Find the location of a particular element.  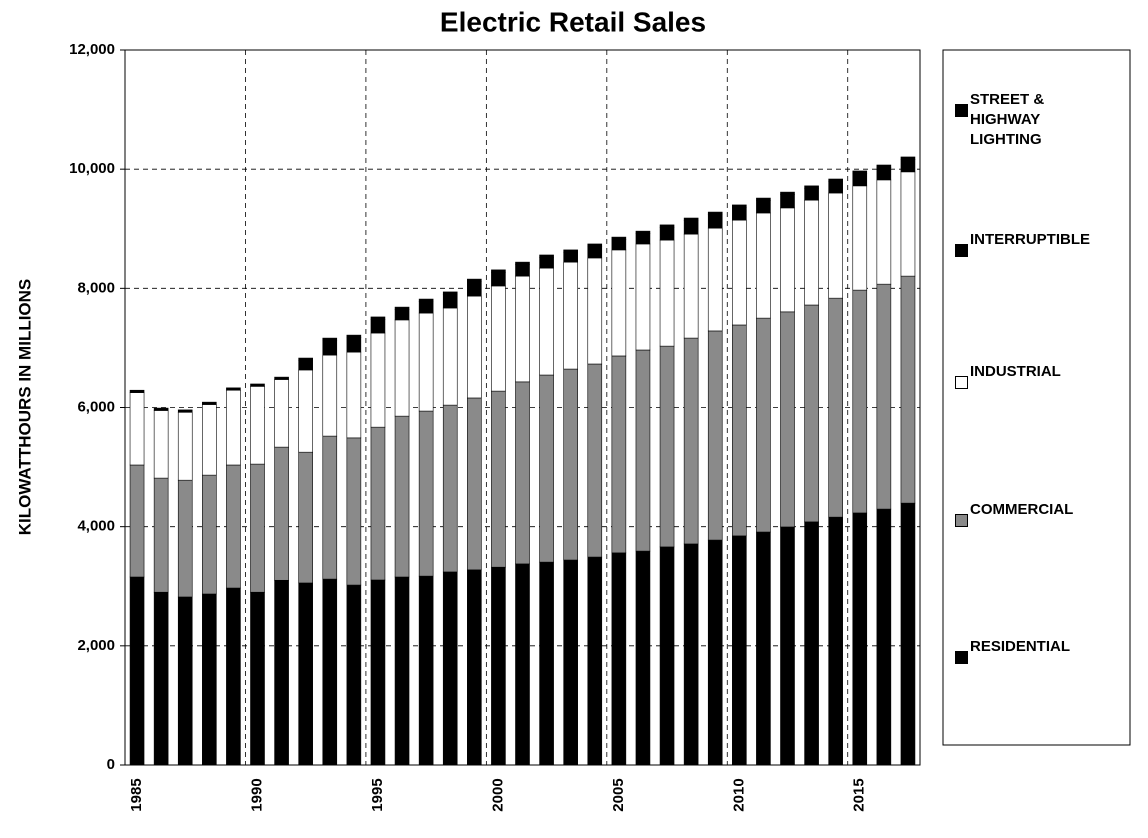

legend-box is located at coordinates (1036, 397).